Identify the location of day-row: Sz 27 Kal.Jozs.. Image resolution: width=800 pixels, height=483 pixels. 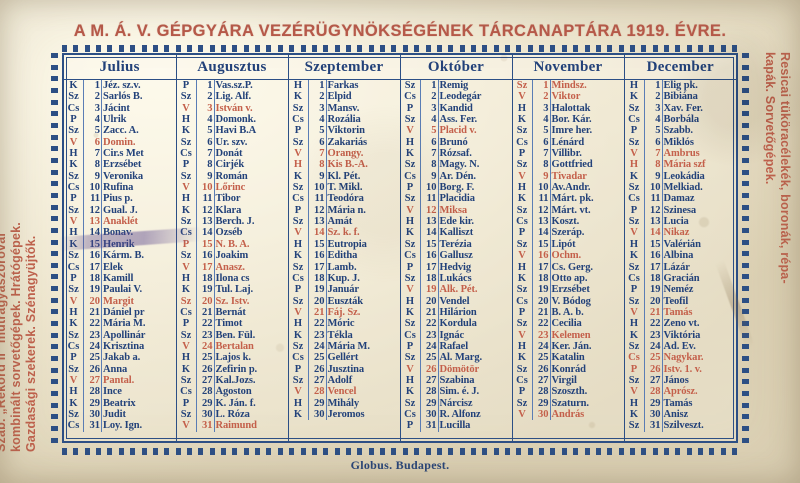
(232, 380).